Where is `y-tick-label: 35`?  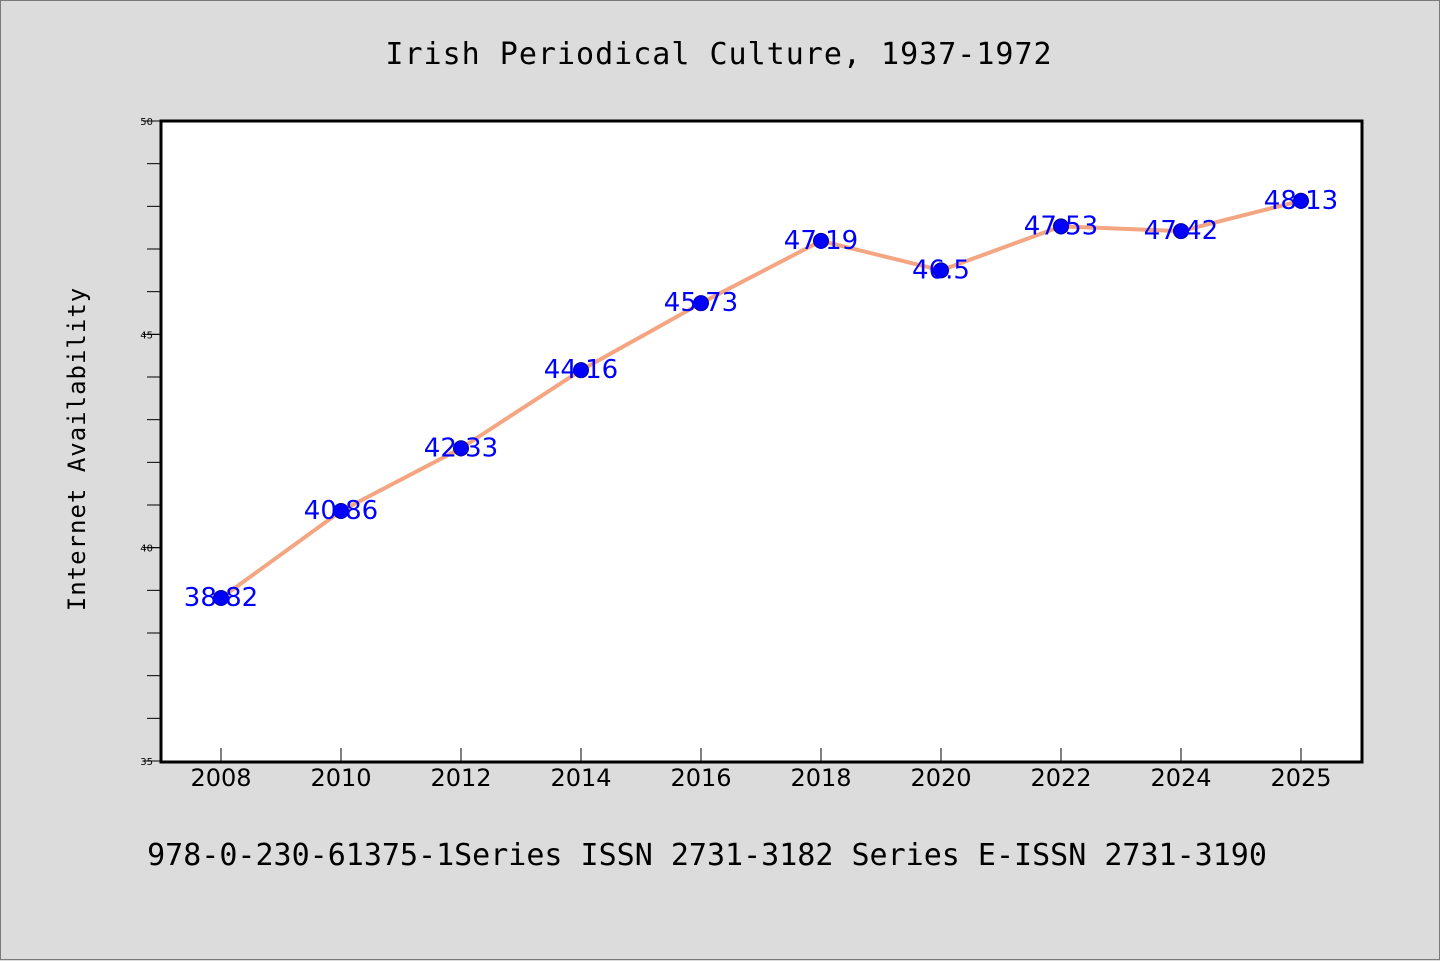
y-tick-label: 35 is located at coordinates (146, 762).